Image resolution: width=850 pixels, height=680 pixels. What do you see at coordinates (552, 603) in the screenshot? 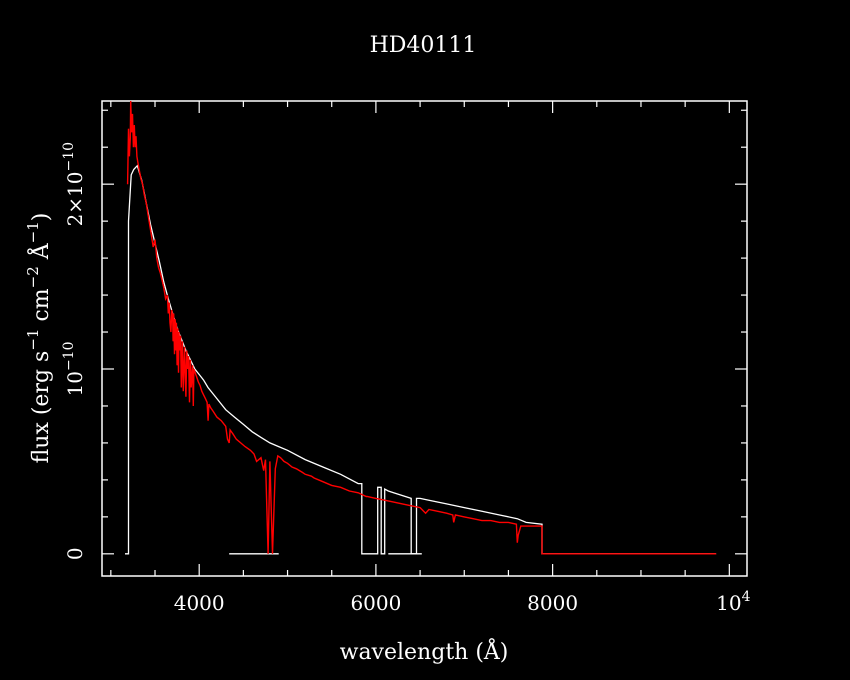
I see `x-tick-label-8000: 8000` at bounding box center [552, 603].